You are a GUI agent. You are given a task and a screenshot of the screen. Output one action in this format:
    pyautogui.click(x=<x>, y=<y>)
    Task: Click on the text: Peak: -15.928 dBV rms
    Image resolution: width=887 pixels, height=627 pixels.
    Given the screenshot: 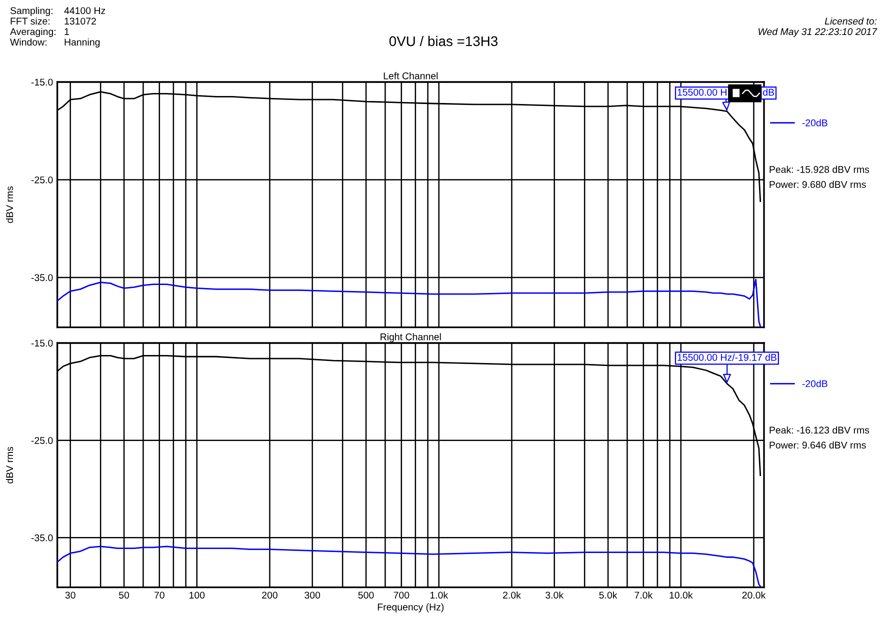 What is the action you would take?
    pyautogui.click(x=820, y=169)
    